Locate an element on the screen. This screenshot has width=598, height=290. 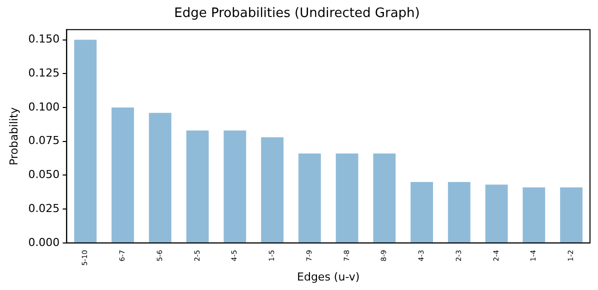
y-tick-label: 0.050 is located at coordinates (44, 175).